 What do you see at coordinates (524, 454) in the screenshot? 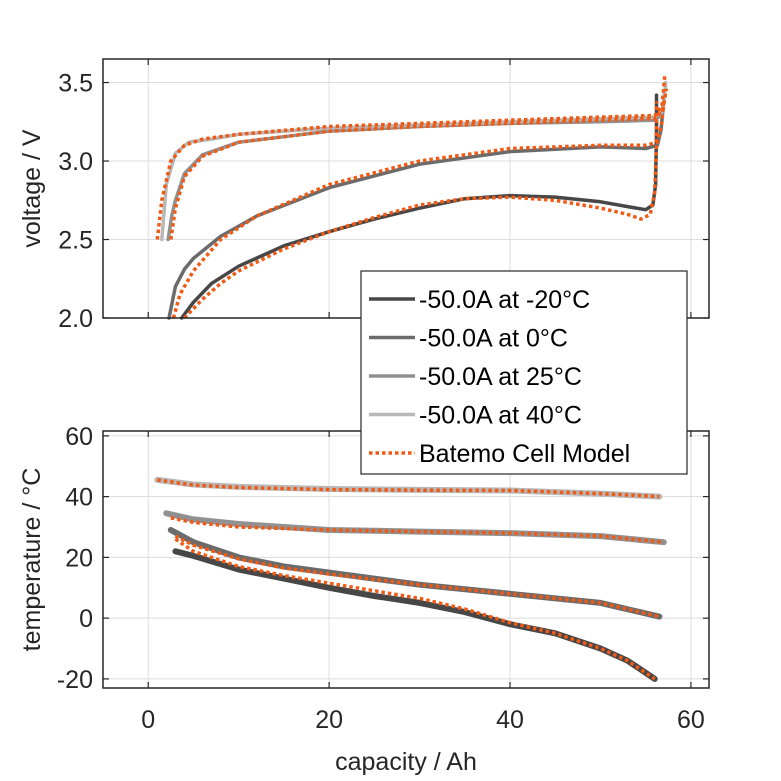
I see `legend-label: Batemo Cell Model` at bounding box center [524, 454].